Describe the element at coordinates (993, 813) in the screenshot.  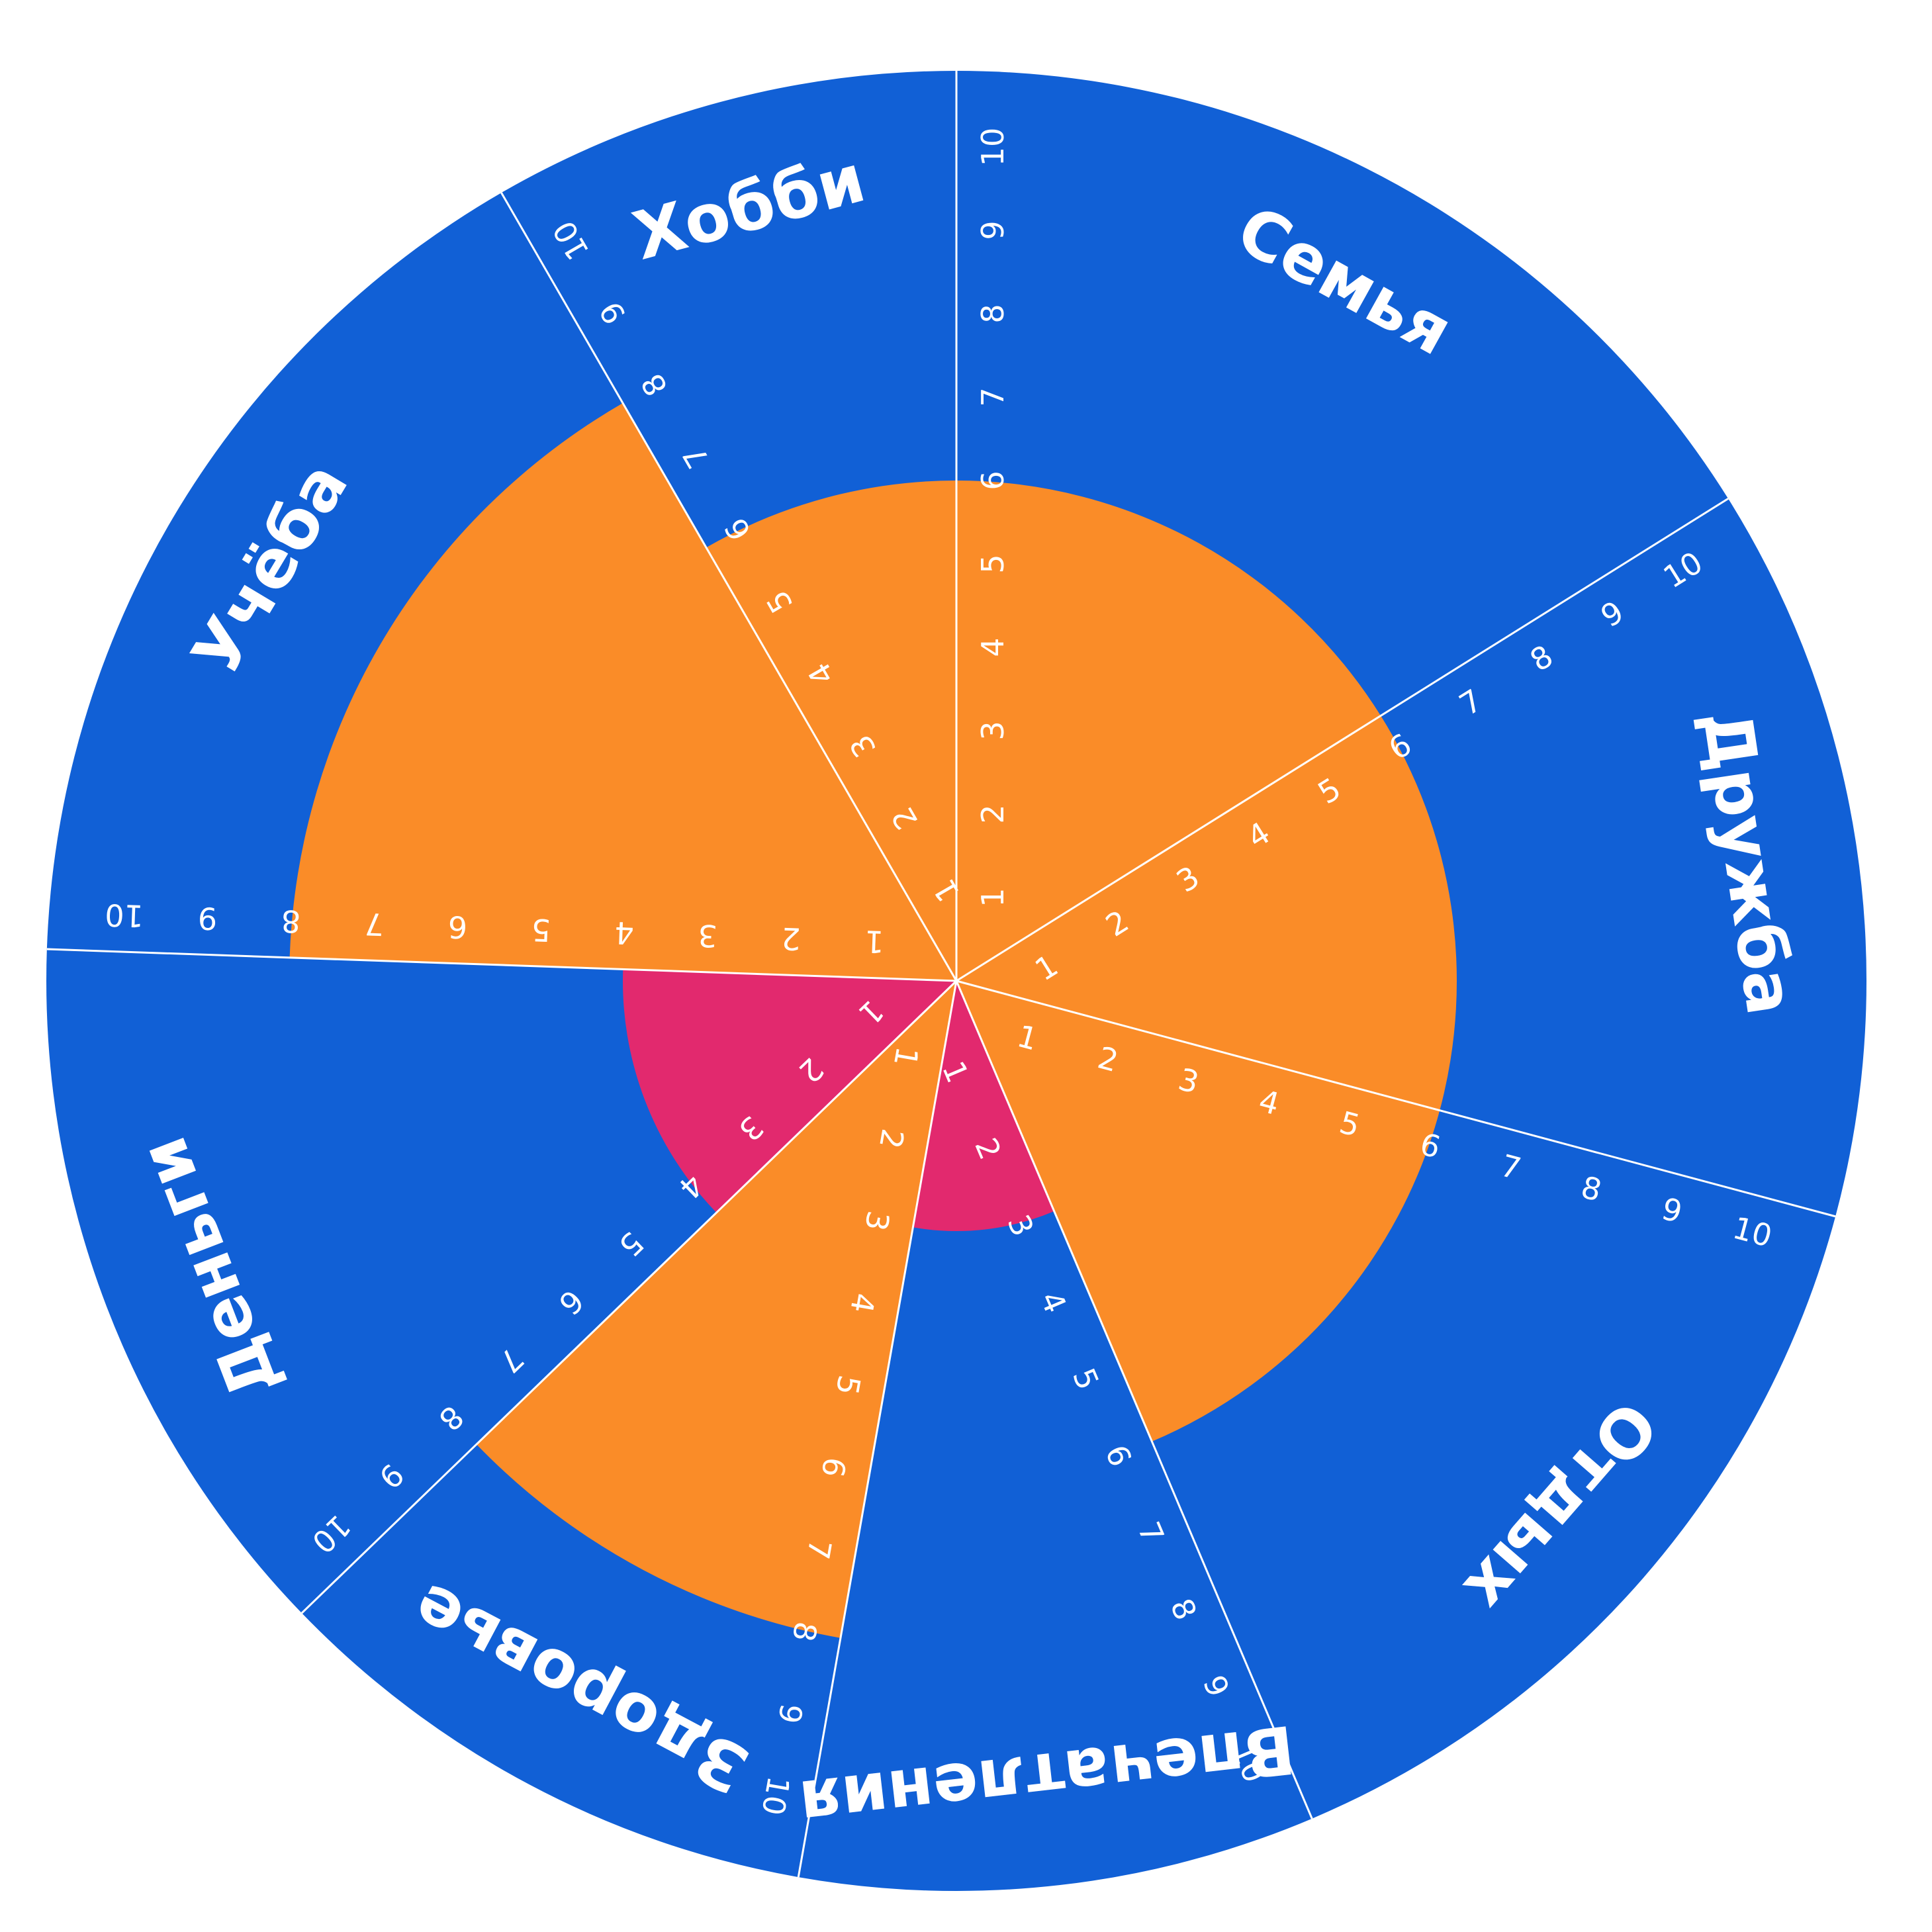
I see `sector-1-tick-label: 2` at that location.